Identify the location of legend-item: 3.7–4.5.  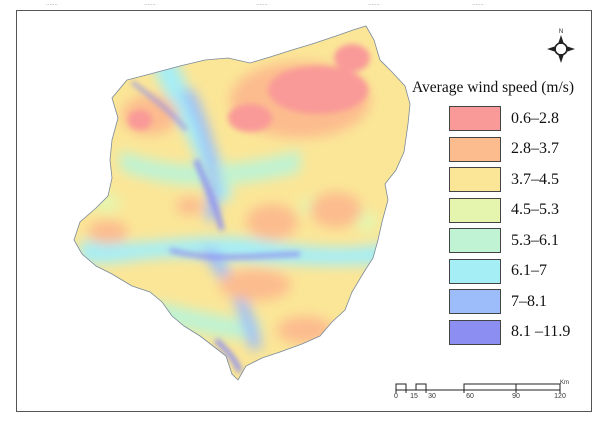
(504, 179).